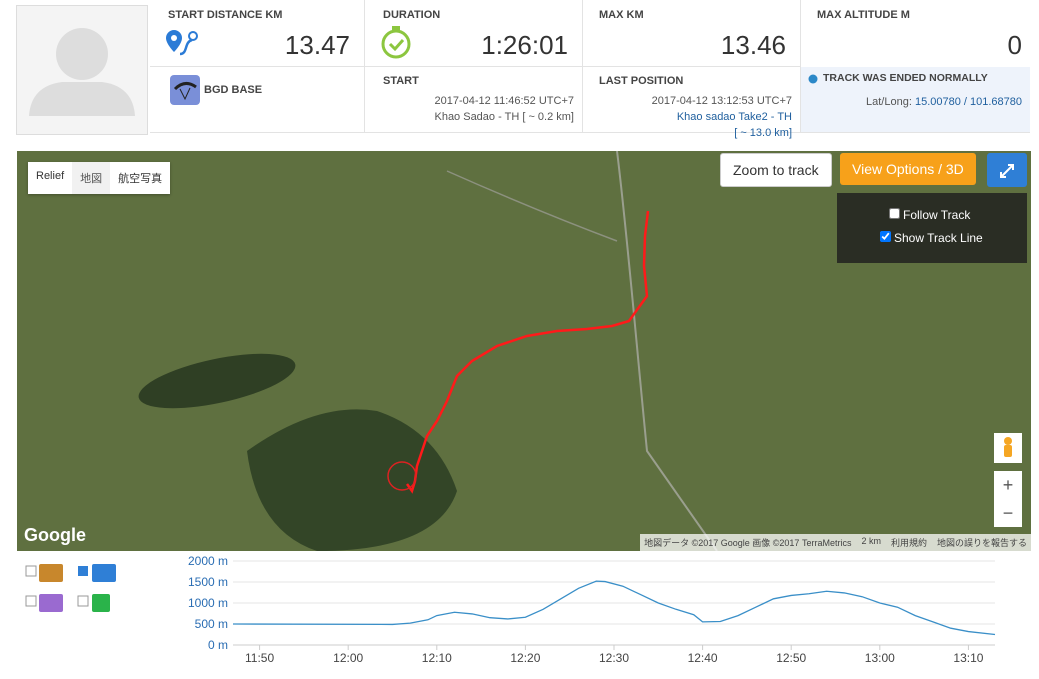 The height and width of the screenshot is (679, 1039). What do you see at coordinates (55, 535) in the screenshot?
I see `google-logo: Google` at bounding box center [55, 535].